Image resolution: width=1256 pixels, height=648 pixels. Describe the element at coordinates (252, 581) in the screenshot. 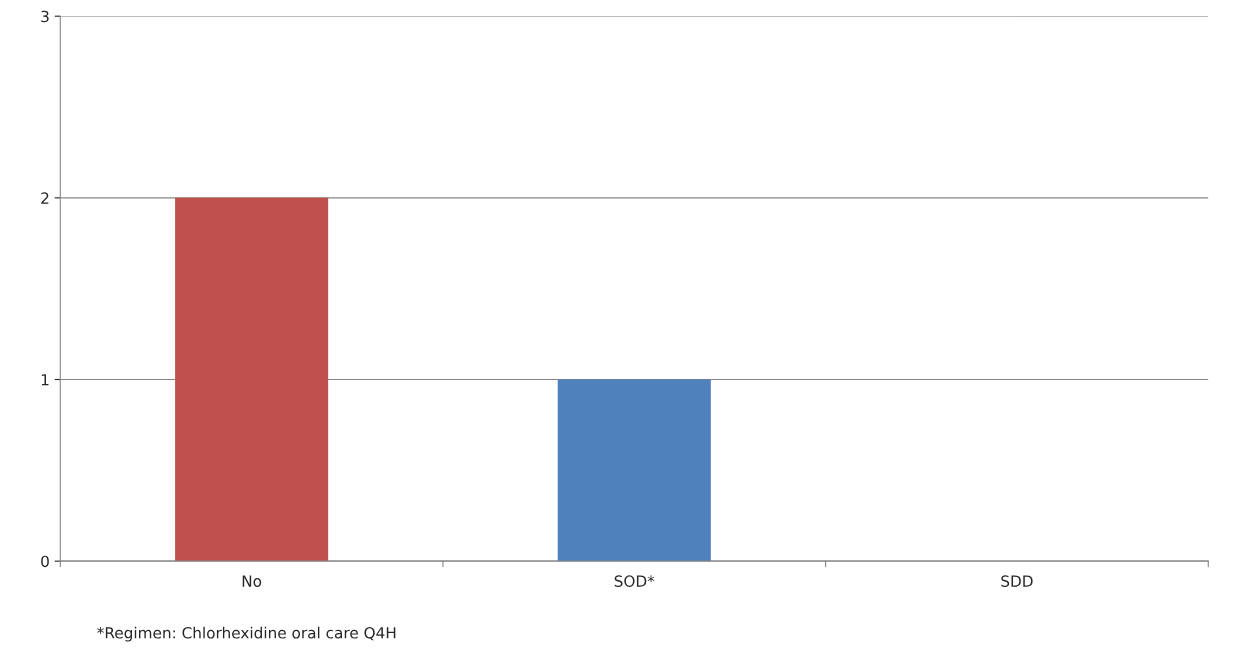

I see `x-tick-label: No` at that location.